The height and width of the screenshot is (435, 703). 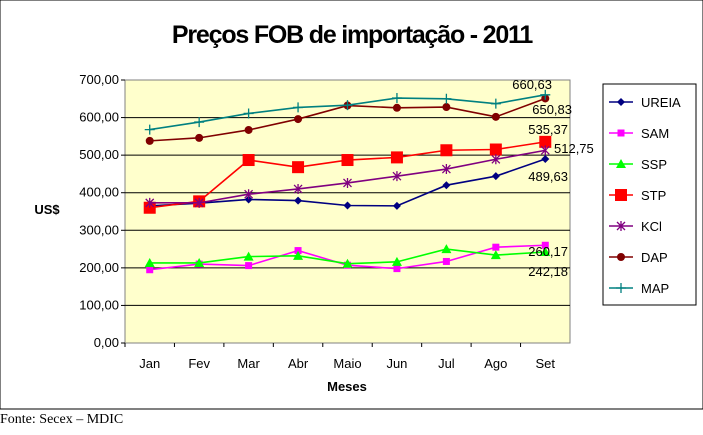 What do you see at coordinates (352, 35) in the screenshot?
I see `chart-title: Preços FOB de importação - 2011` at bounding box center [352, 35].